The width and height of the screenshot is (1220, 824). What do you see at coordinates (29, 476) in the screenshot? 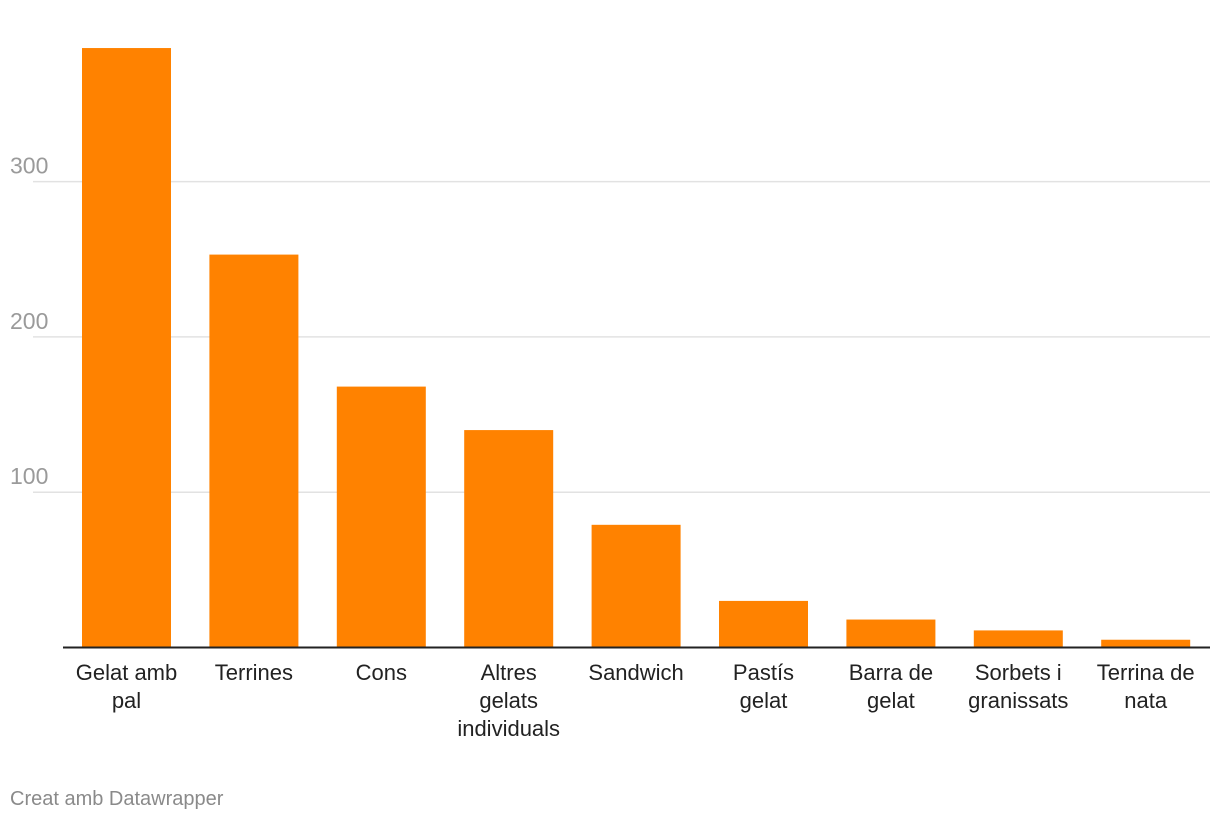
I see `y-tick-label: 100` at bounding box center [29, 476].